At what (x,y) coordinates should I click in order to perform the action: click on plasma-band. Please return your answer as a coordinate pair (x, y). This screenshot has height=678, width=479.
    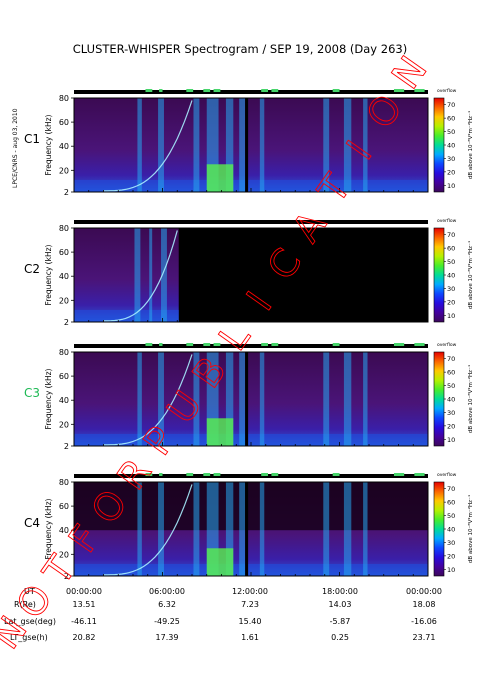
    Looking at the image, I should click on (126, 315).